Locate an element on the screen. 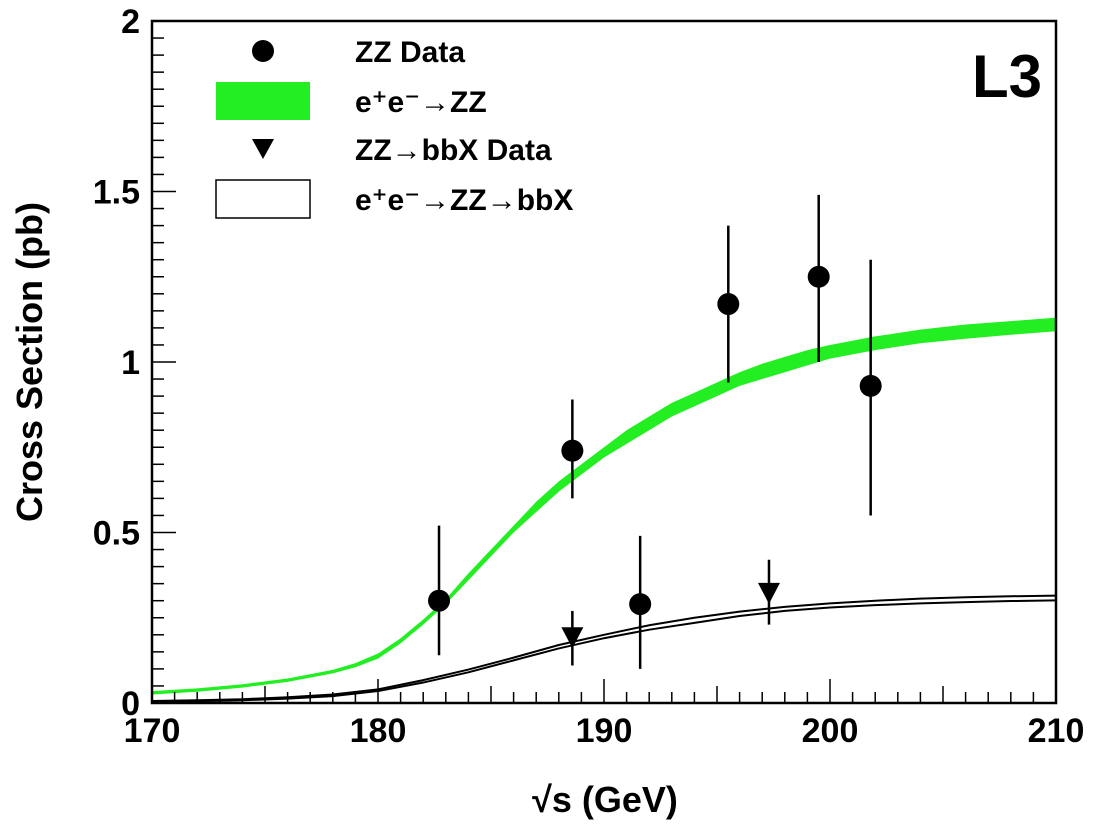 The height and width of the screenshot is (829, 1099). legend-swatch-green-band is located at coordinates (263, 101).